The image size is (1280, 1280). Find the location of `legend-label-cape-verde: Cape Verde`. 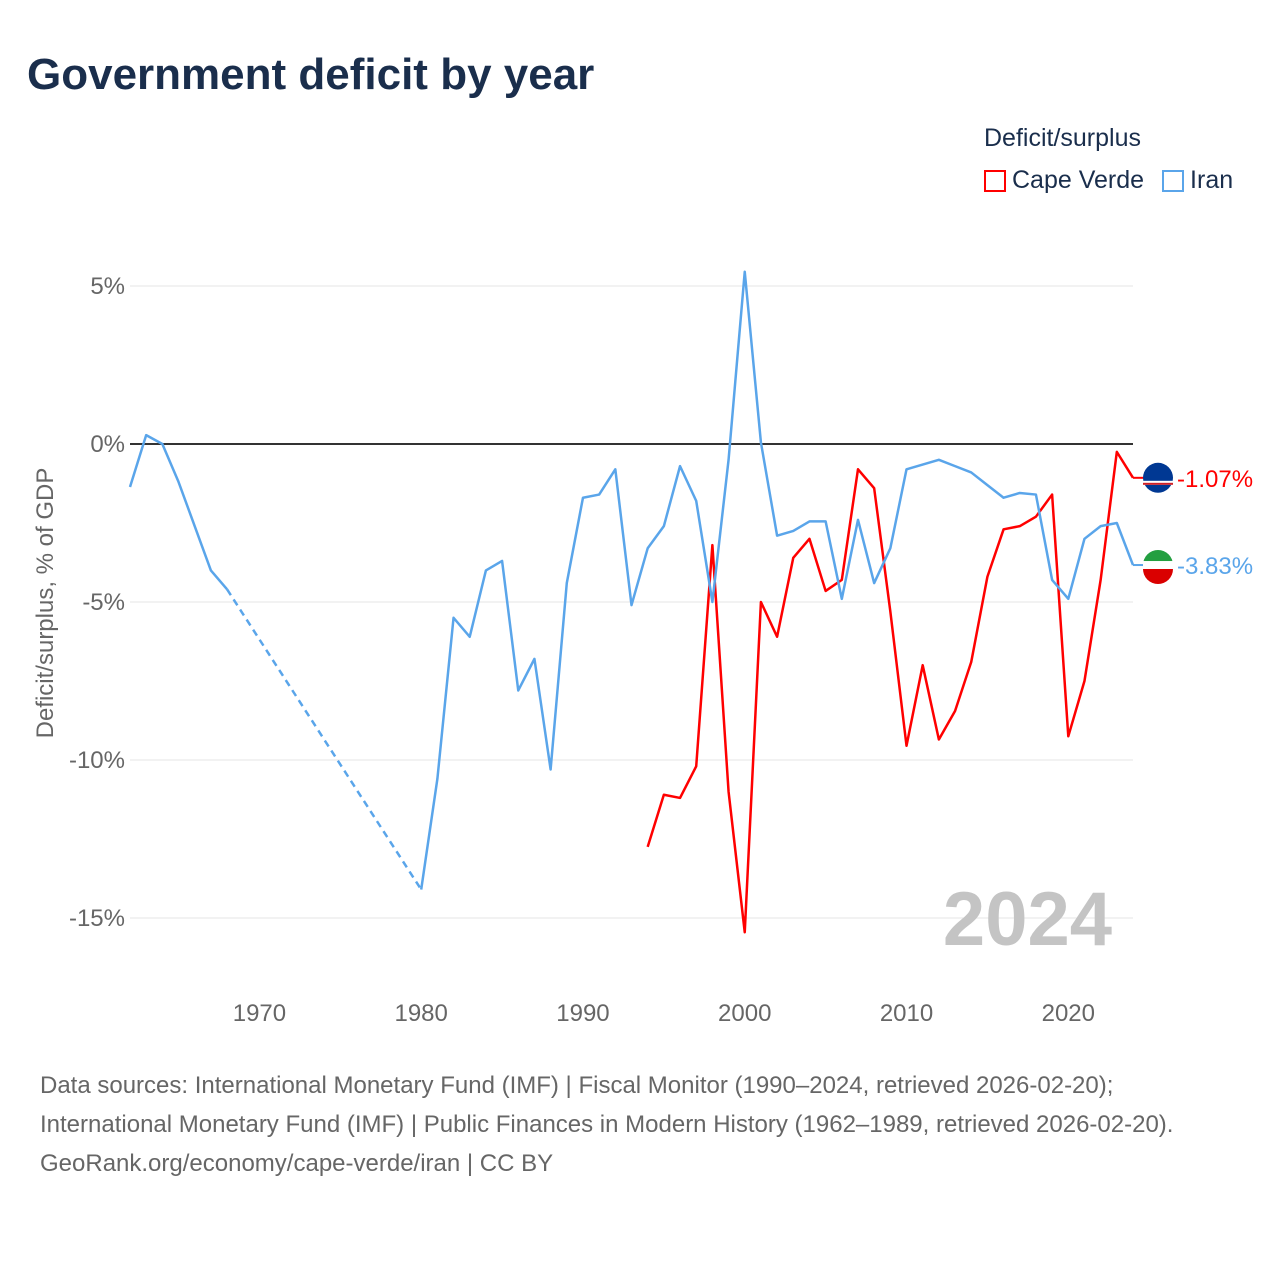

legend-label-cape-verde: Cape Verde is located at coordinates (1078, 180).